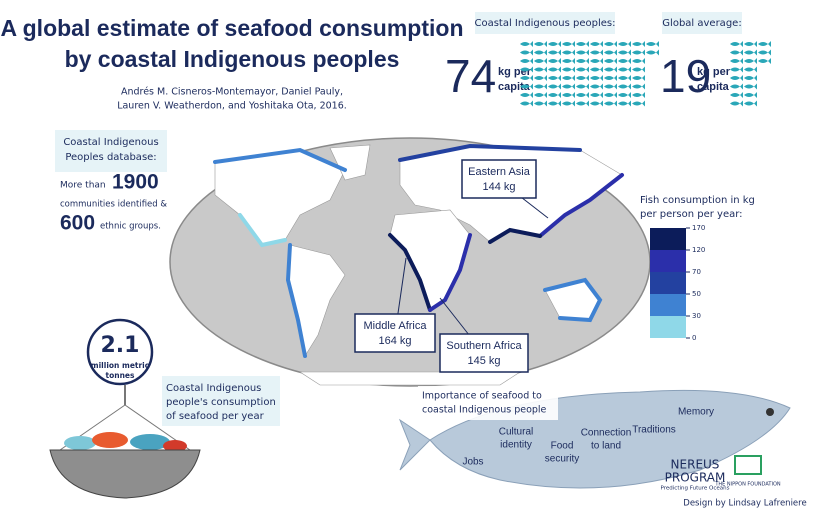 The image size is (825, 510). I want to click on stat-value: 19, so click(685, 76).